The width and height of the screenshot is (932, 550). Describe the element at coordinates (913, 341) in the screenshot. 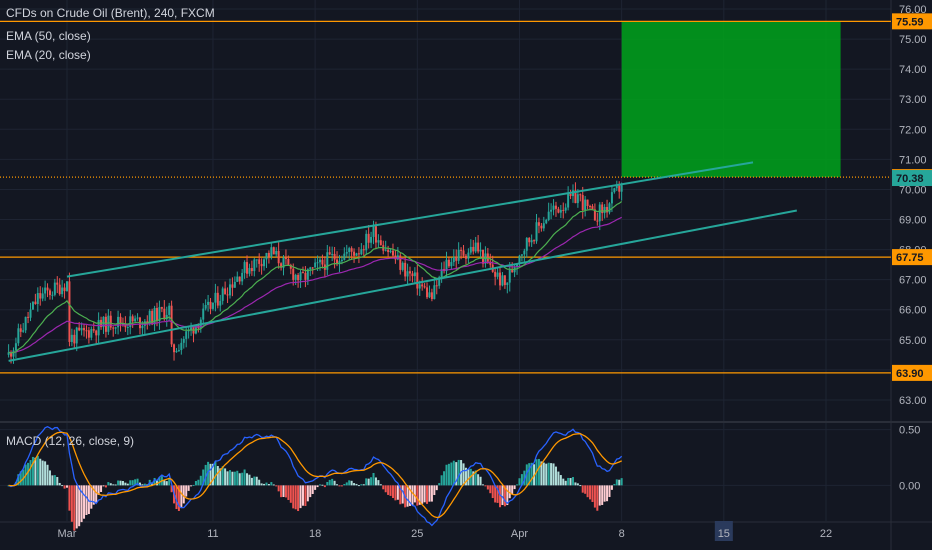

I see `price-tick-label: 65.00` at that location.